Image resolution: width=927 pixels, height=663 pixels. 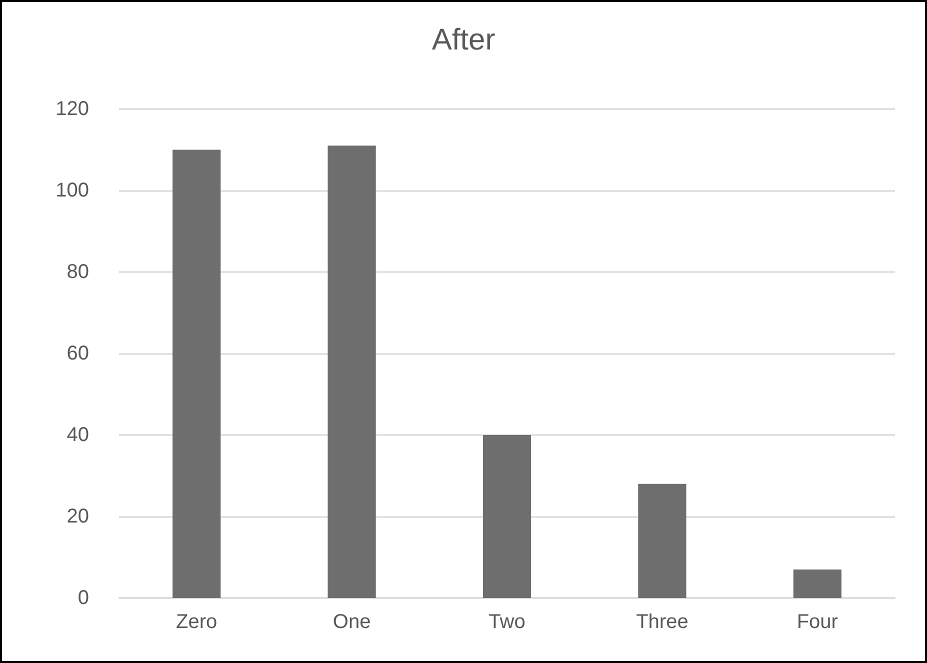 What do you see at coordinates (817, 622) in the screenshot?
I see `x-tick-label: Four` at bounding box center [817, 622].